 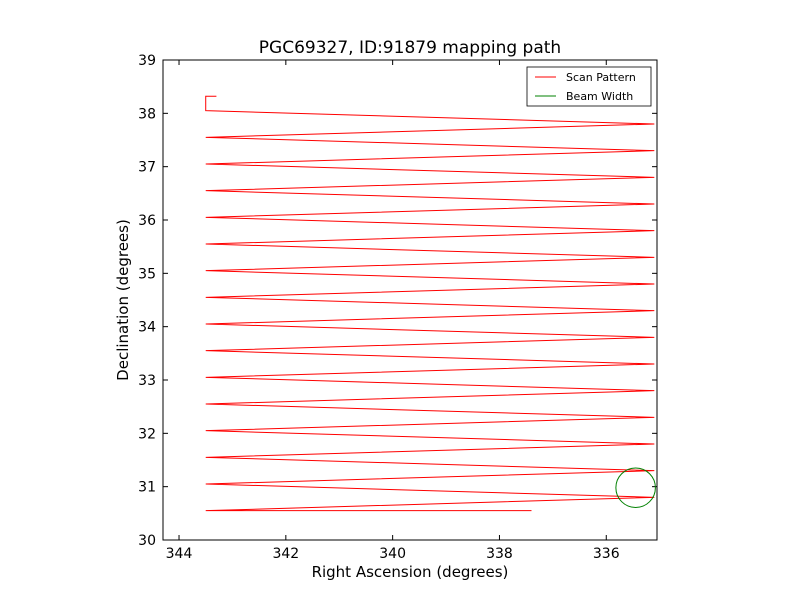 What do you see at coordinates (635, 487) in the screenshot?
I see `beam-width-circle` at bounding box center [635, 487].